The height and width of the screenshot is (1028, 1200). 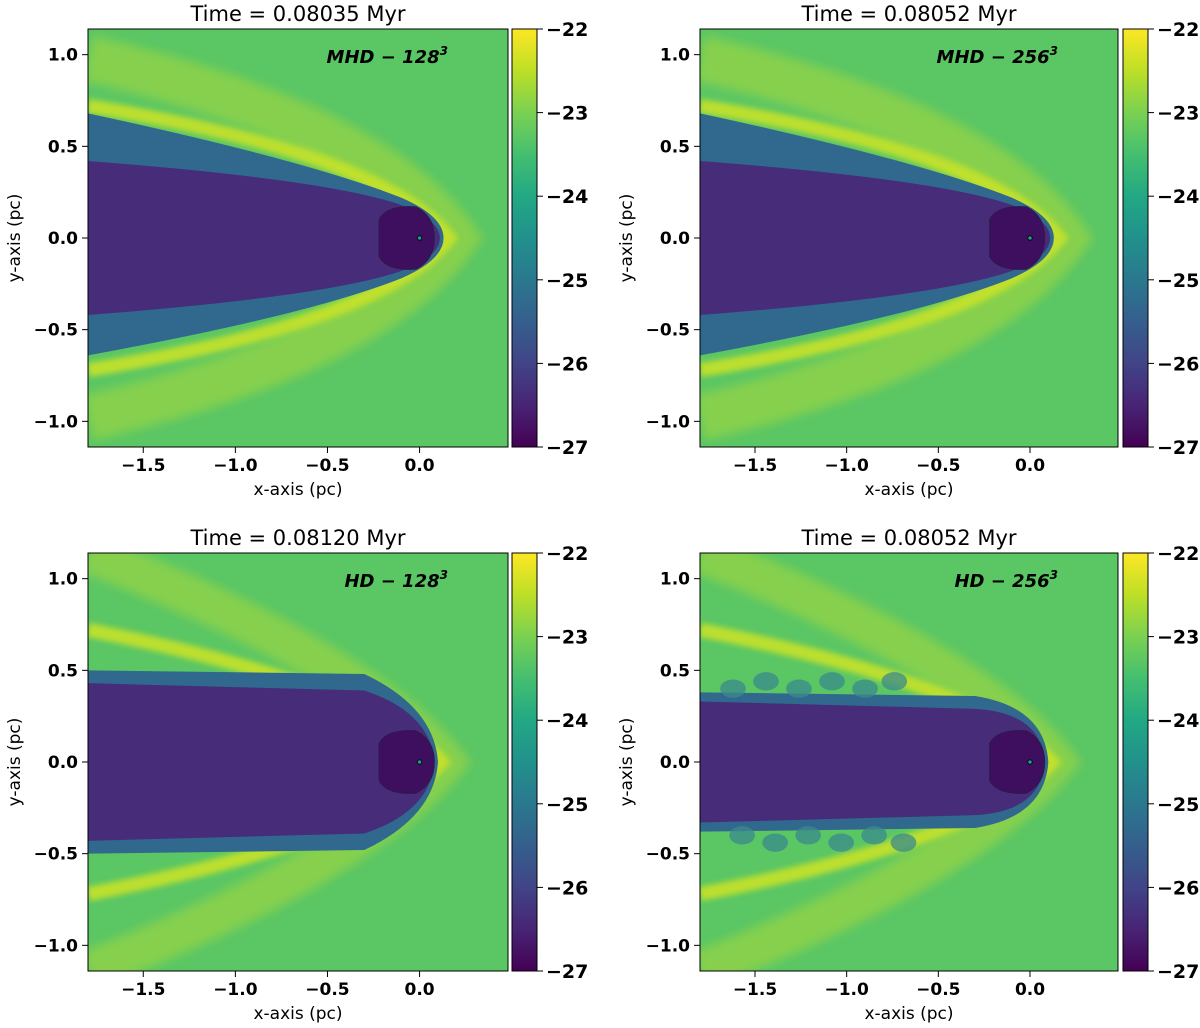 I want to click on panel-title: Time = 0.08035 Myr, so click(x=297, y=14).